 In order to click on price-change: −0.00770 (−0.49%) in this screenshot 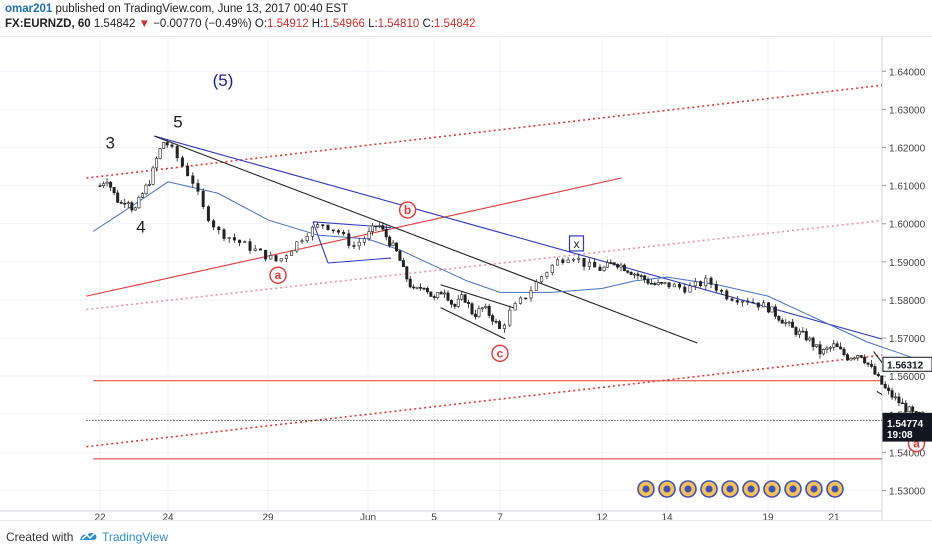, I will do `click(202, 24)`.